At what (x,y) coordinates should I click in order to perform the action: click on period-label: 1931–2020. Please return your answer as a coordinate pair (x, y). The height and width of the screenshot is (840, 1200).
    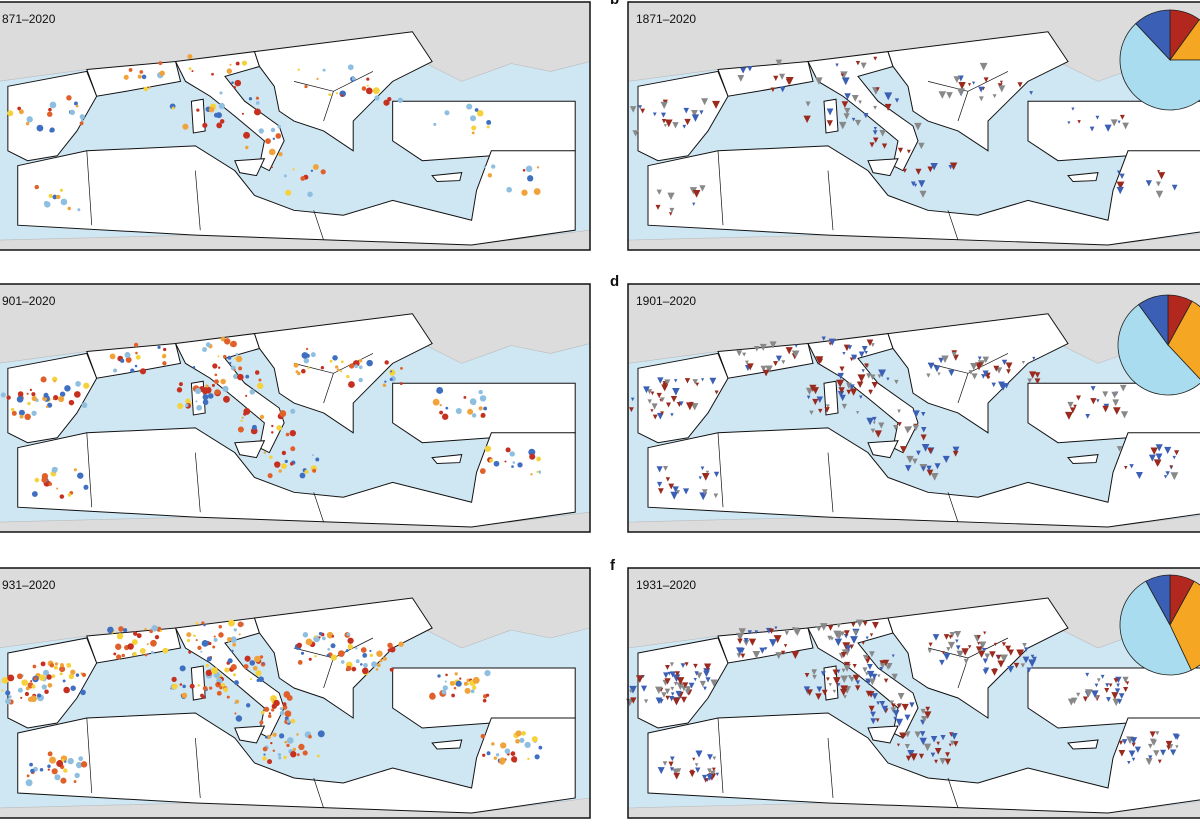
    Looking at the image, I should click on (666, 585).